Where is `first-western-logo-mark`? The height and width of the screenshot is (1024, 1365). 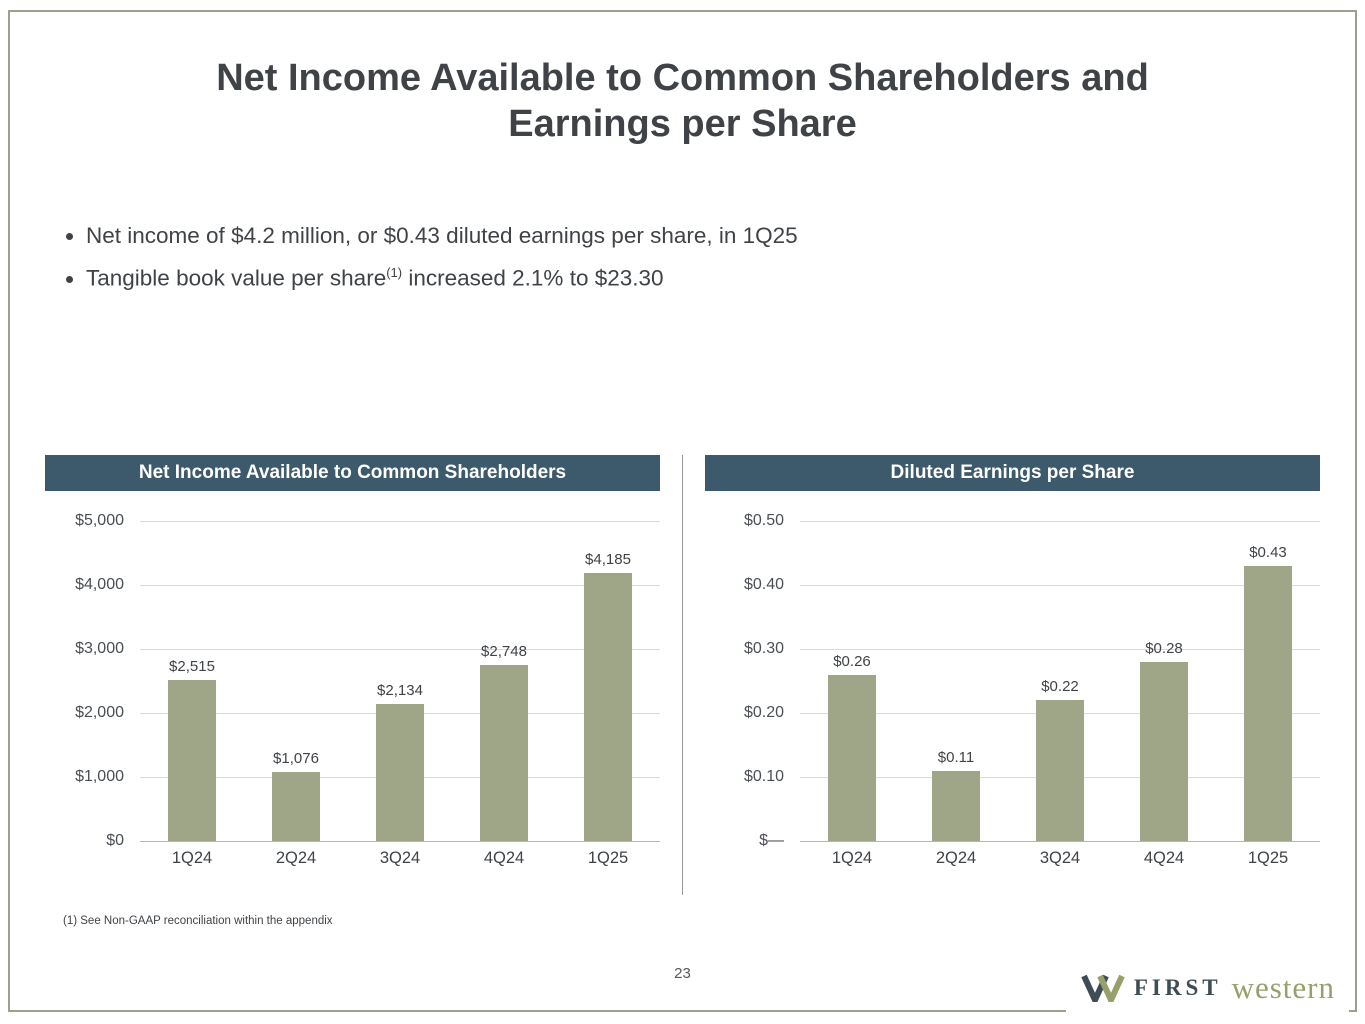 first-western-logo-mark is located at coordinates (1103, 988).